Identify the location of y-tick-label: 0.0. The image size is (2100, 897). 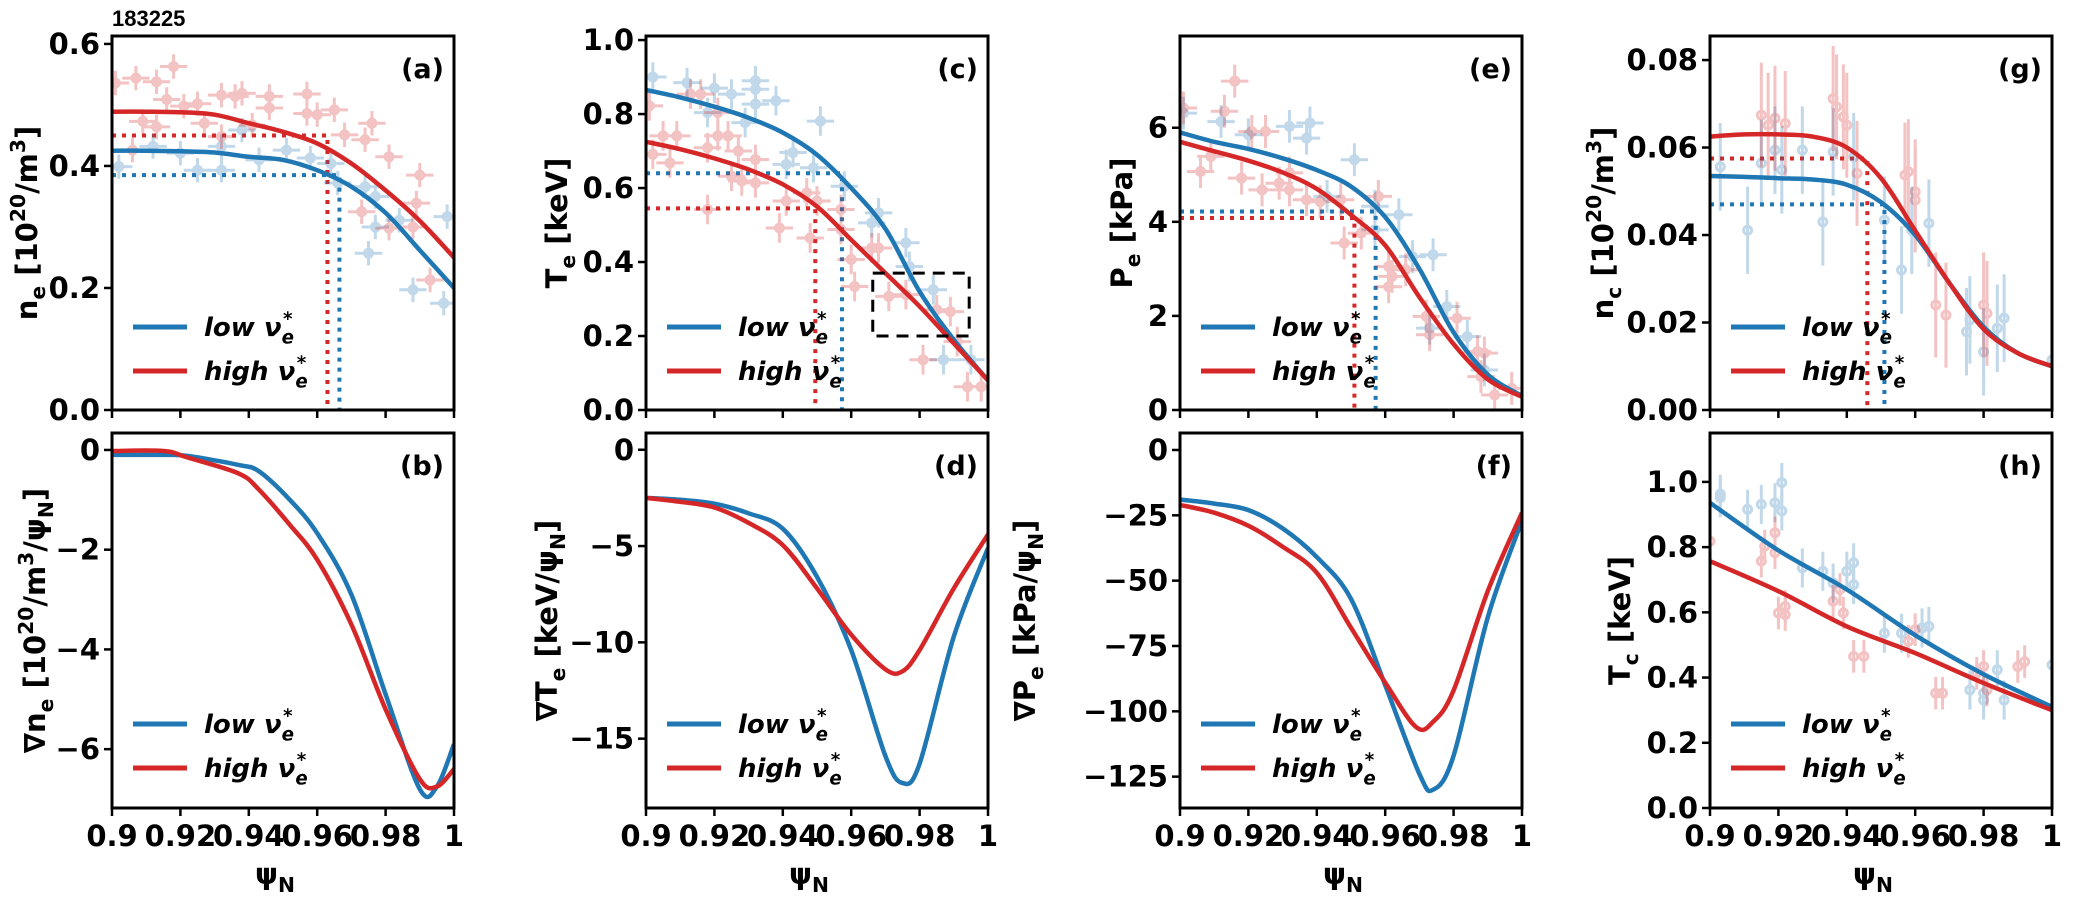
(74, 410).